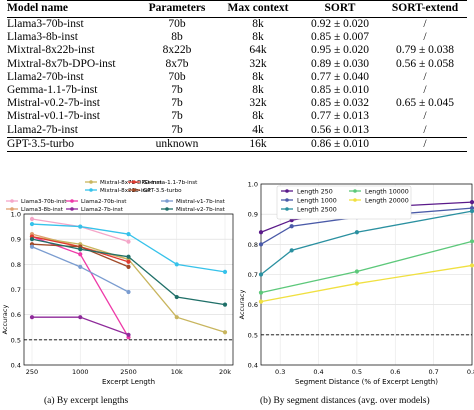 Image resolution: width=474 pixels, height=410 pixels. What do you see at coordinates (433, 372) in the screenshot?
I see `x-tick-label: 0.7` at bounding box center [433, 372].